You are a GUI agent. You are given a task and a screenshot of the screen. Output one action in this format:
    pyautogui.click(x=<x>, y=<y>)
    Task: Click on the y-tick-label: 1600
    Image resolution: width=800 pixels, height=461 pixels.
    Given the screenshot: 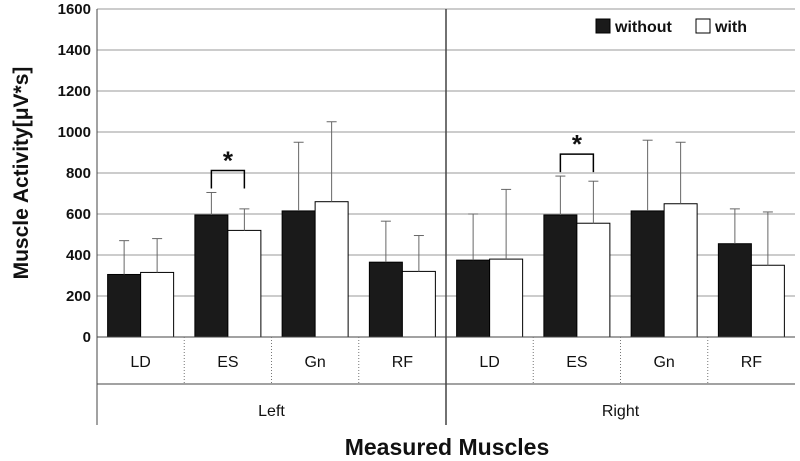 What is the action you would take?
    pyautogui.click(x=74, y=9)
    